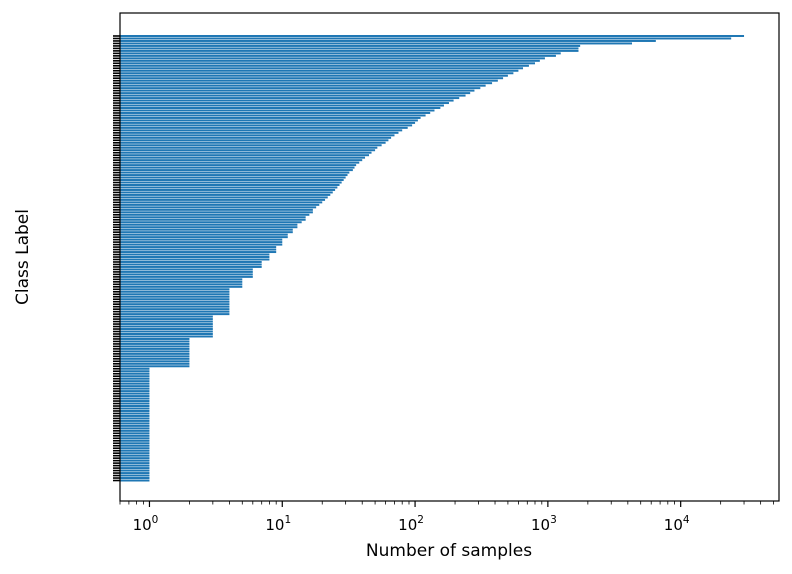  Describe the element at coordinates (116, 258) in the screenshot. I see `category-labels-layer` at that location.